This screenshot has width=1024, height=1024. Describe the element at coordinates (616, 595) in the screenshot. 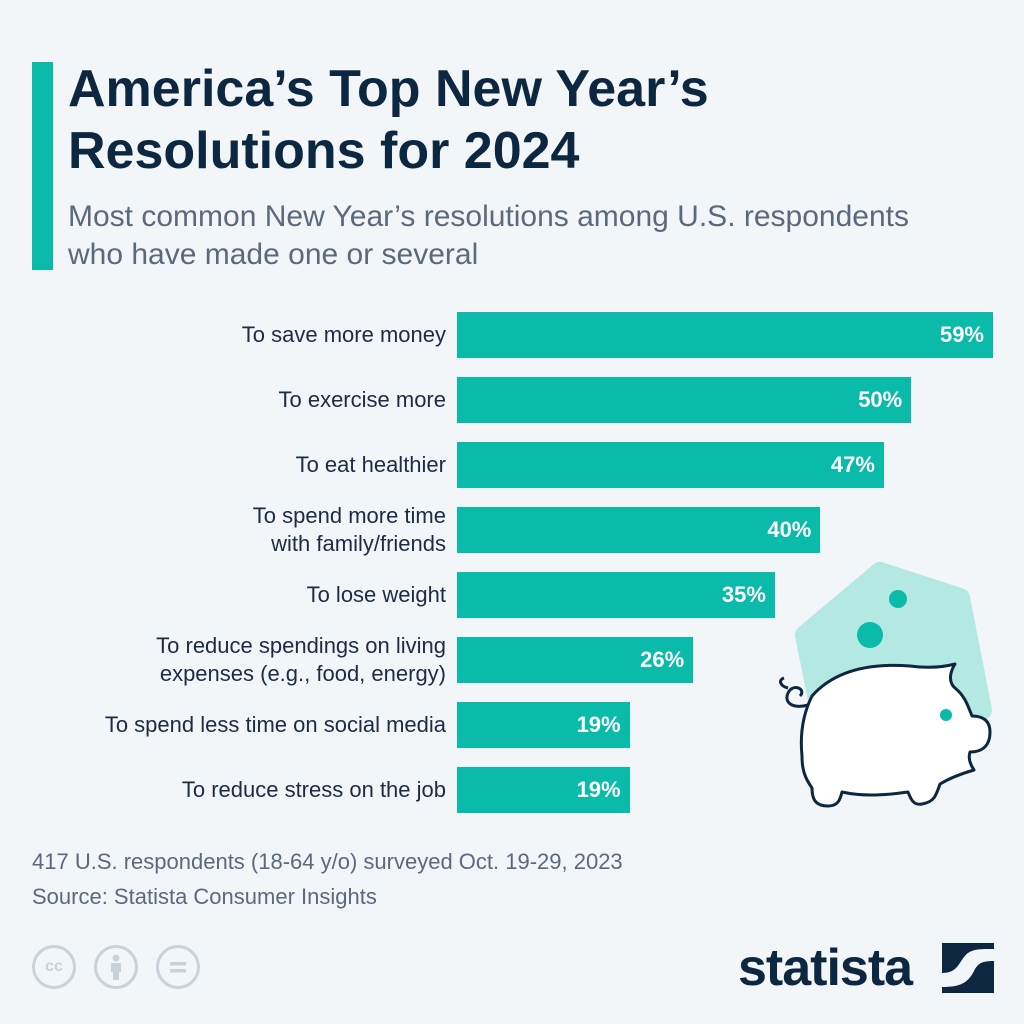

I see `bar: 35%` at that location.